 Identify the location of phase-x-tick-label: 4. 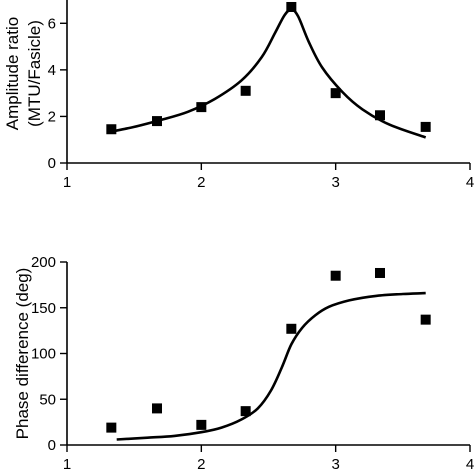
(470, 464).